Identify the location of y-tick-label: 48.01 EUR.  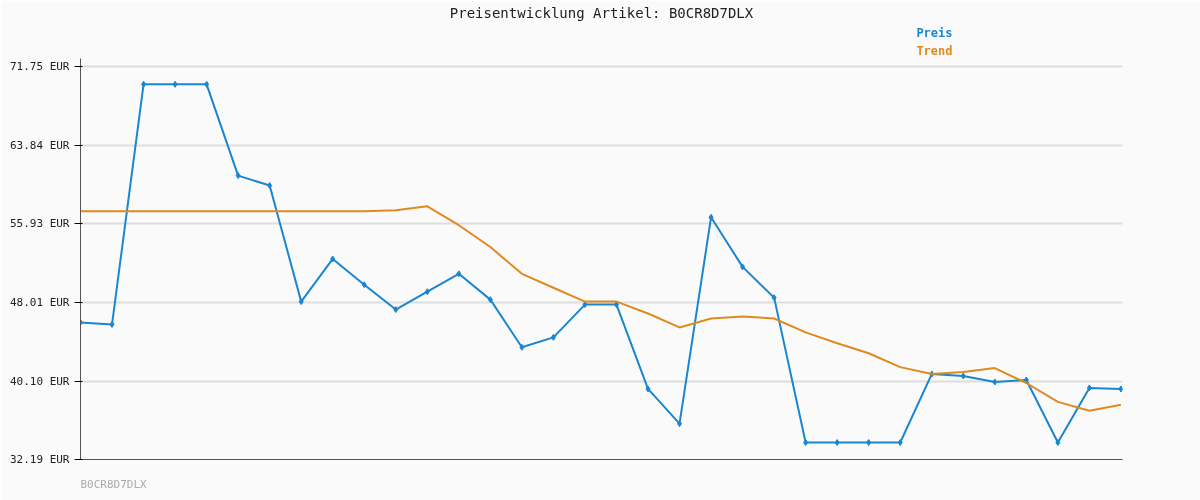
(39, 303).